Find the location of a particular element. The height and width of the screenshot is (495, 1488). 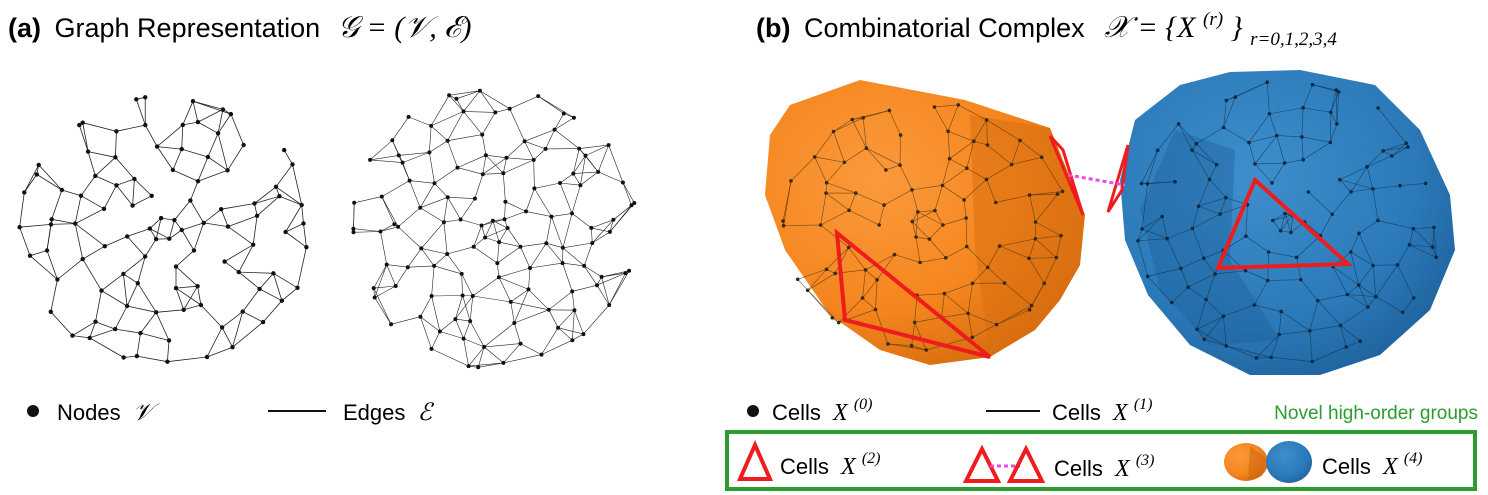

nodes-legend-dot is located at coordinates (33, 411).